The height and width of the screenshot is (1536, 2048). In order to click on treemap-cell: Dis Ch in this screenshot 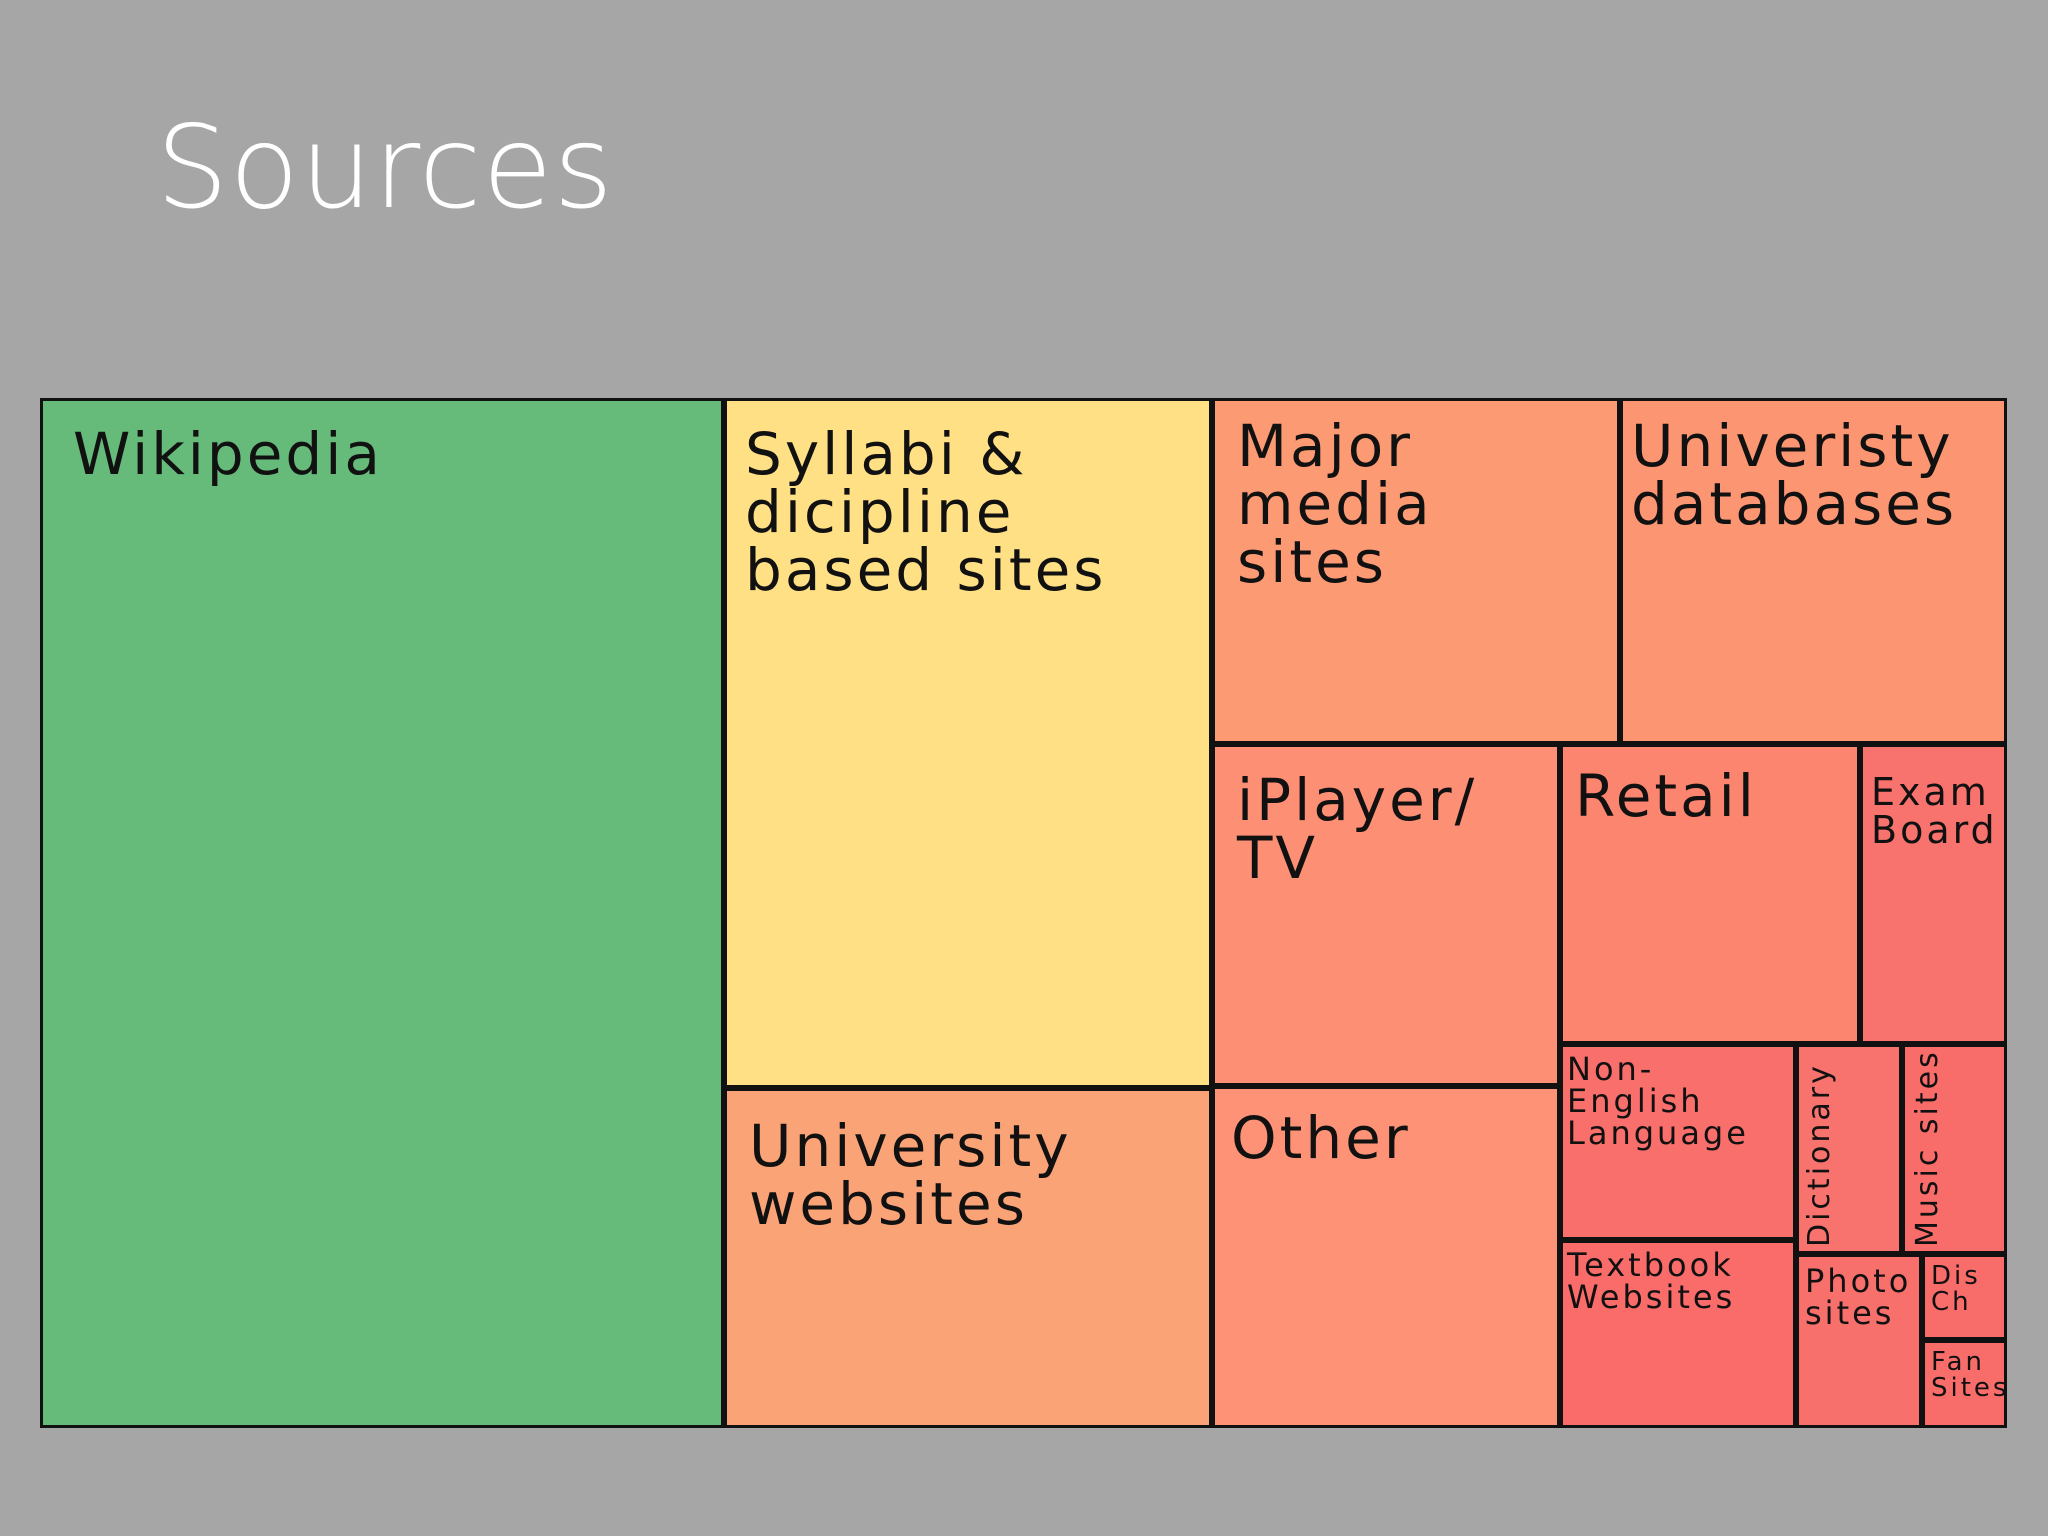, I will do `click(1964, 1297)`.